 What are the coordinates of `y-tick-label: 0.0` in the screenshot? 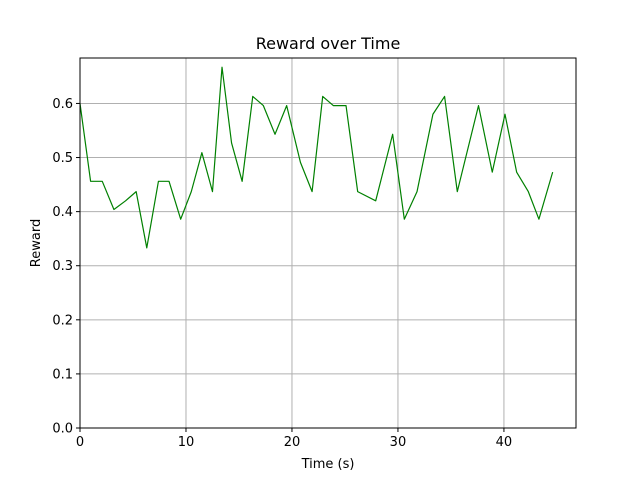 It's located at (62, 429).